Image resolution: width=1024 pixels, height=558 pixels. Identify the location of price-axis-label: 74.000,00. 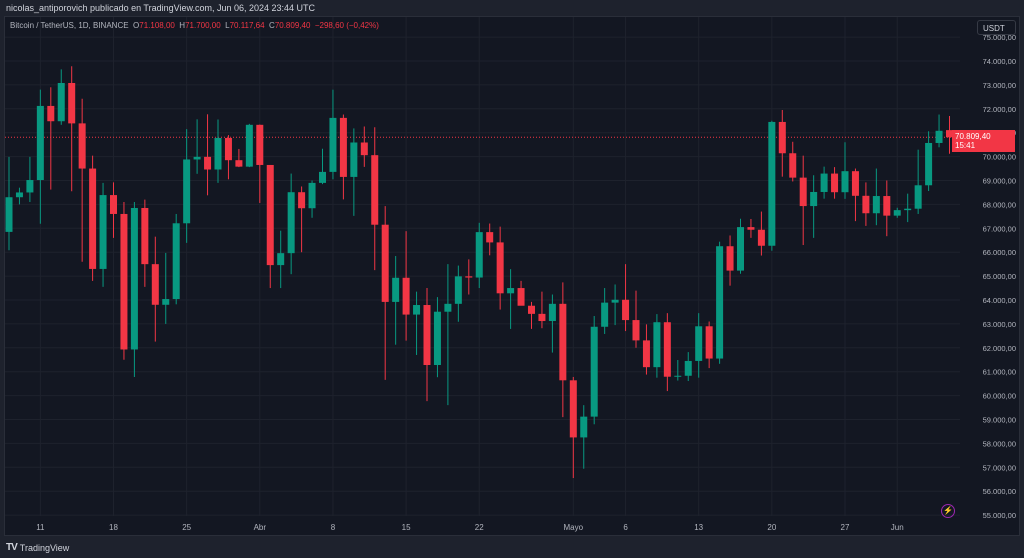
(999, 61).